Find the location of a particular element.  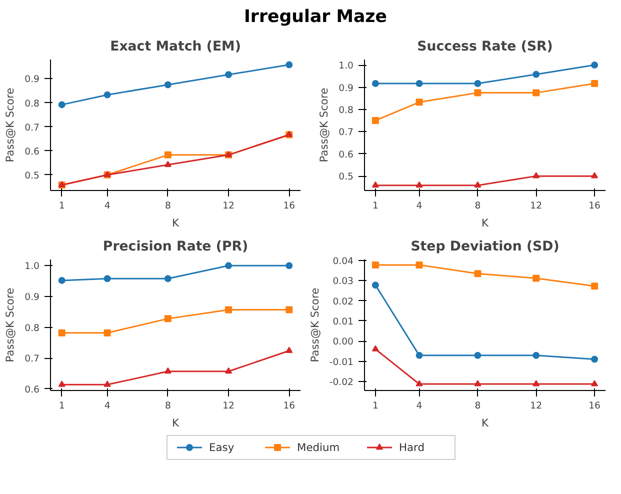

y-tick-label: -0.02 is located at coordinates (341, 382).